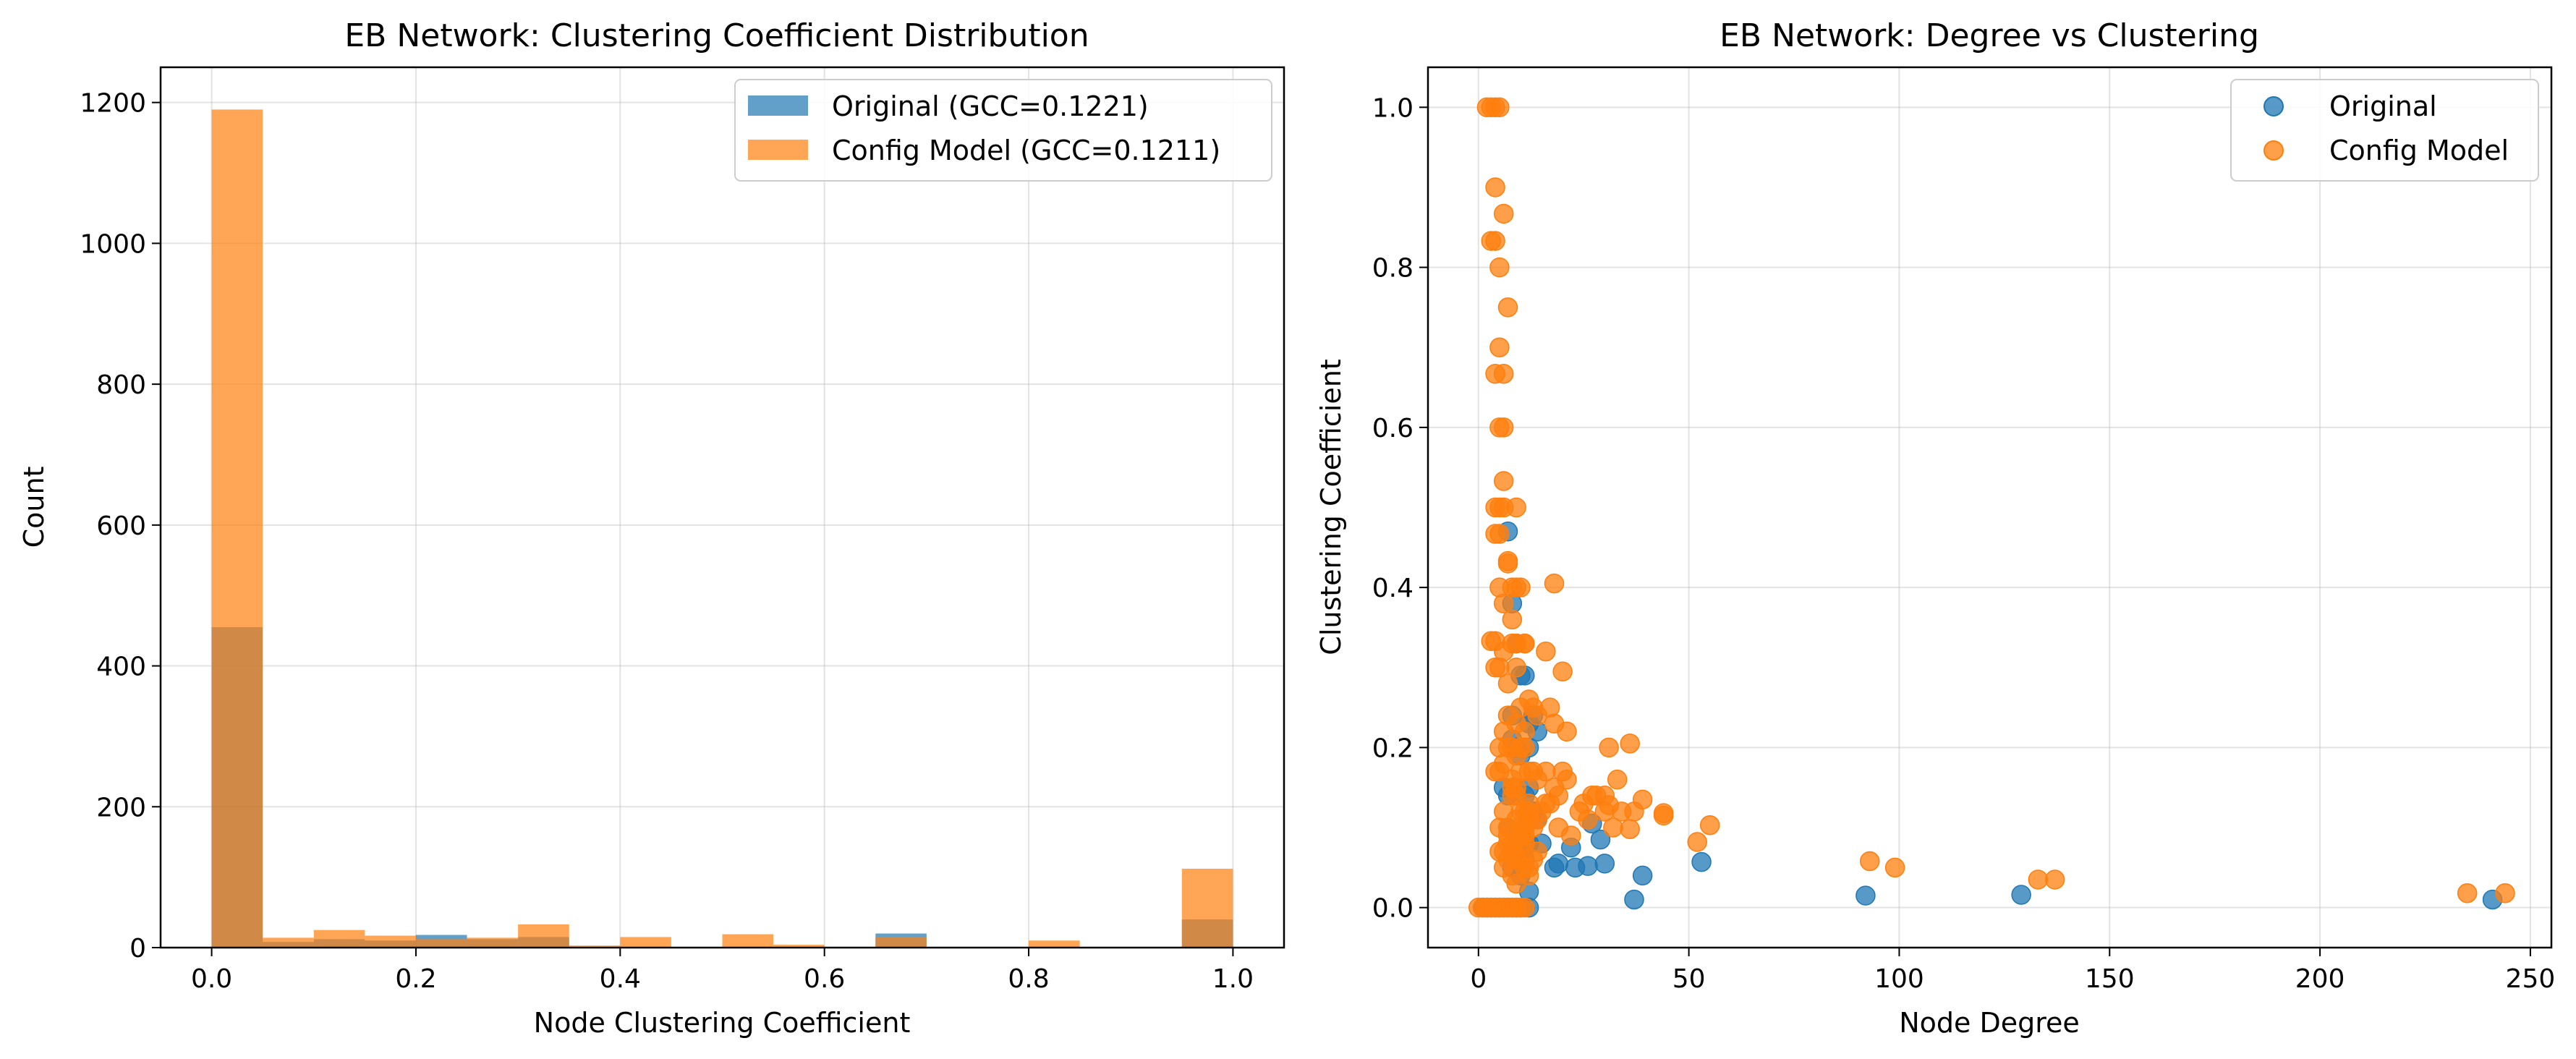 The width and height of the screenshot is (2576, 1059). I want to click on x-tick-label: 0.0, so click(211, 979).